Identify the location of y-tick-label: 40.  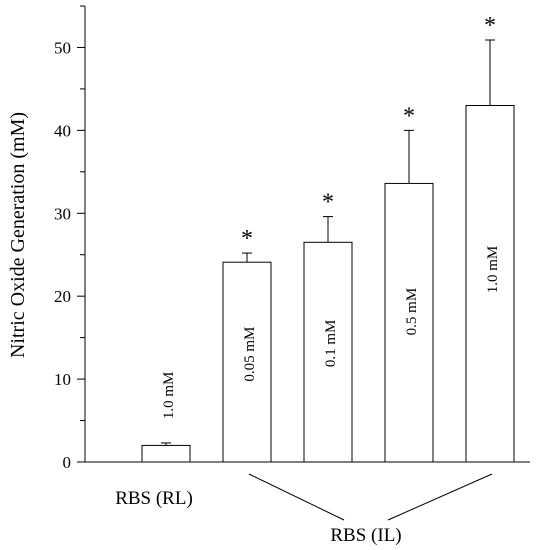
(62, 130).